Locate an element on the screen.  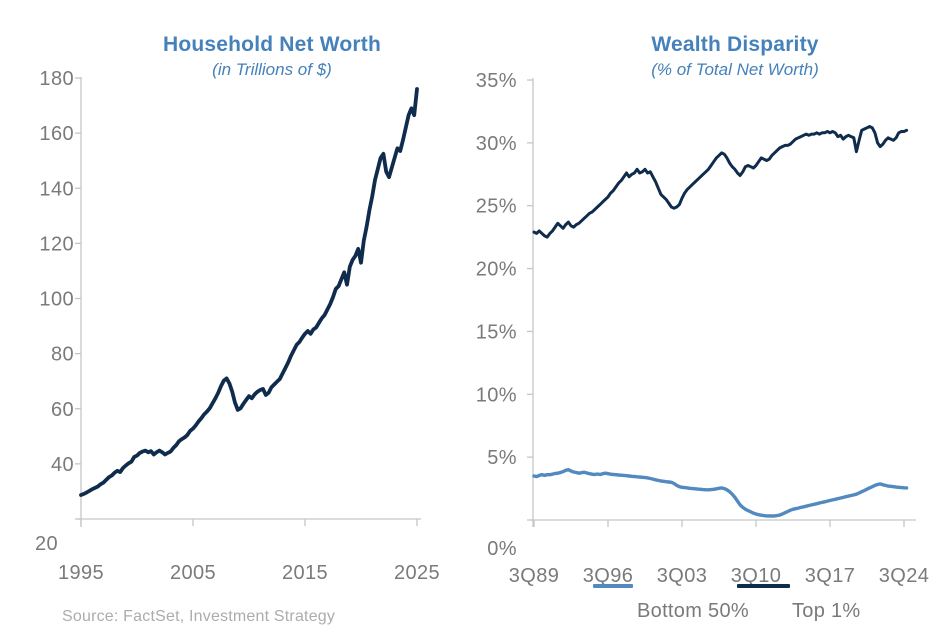
series-line-top-1- is located at coordinates (720, 182).